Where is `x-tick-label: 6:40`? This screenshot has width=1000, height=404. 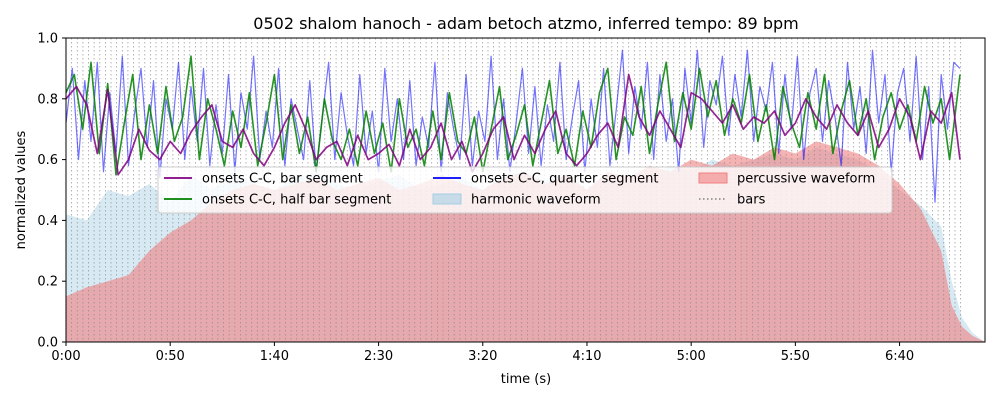 x-tick-label: 6:40 is located at coordinates (899, 356).